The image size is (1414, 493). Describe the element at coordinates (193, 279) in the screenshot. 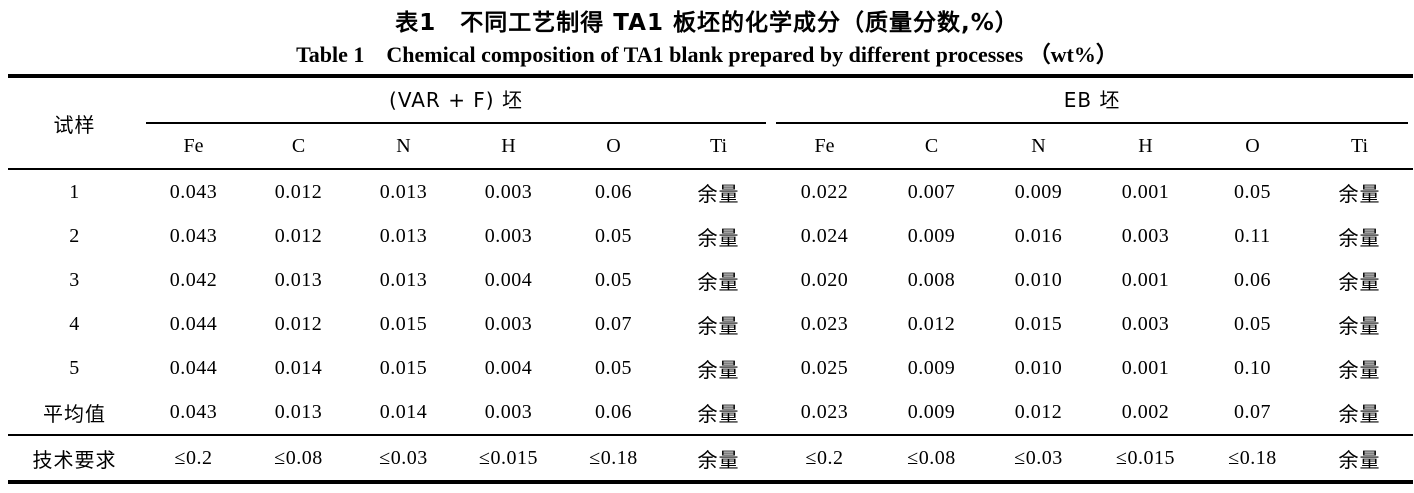

I see `value-cell: 0.042` at that location.